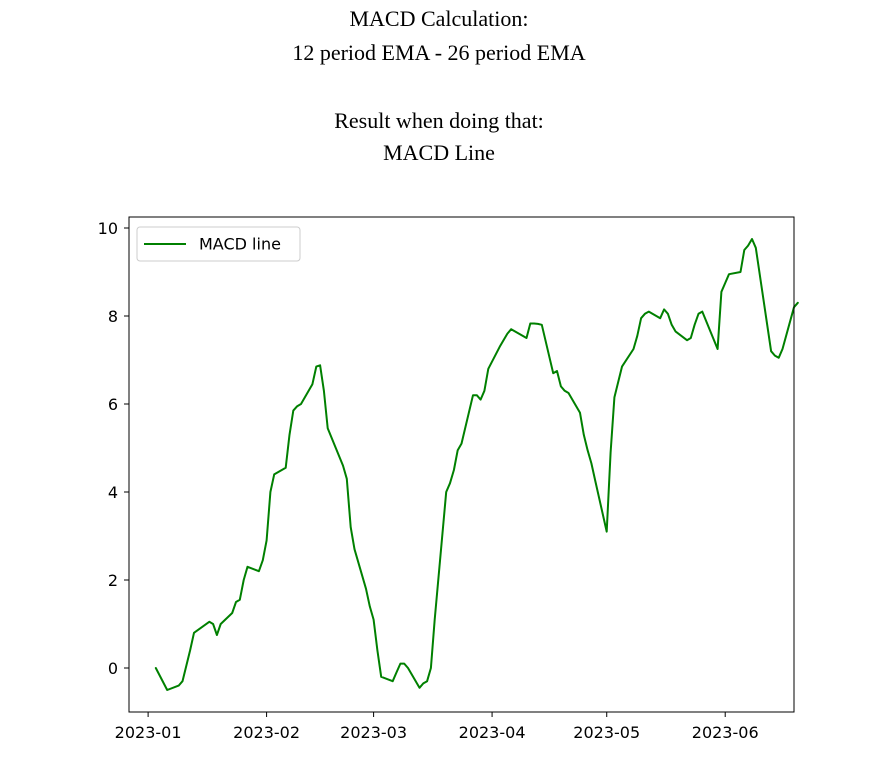 The height and width of the screenshot is (763, 878). What do you see at coordinates (240, 244) in the screenshot?
I see `legend-label-macd-line: MACD line` at bounding box center [240, 244].